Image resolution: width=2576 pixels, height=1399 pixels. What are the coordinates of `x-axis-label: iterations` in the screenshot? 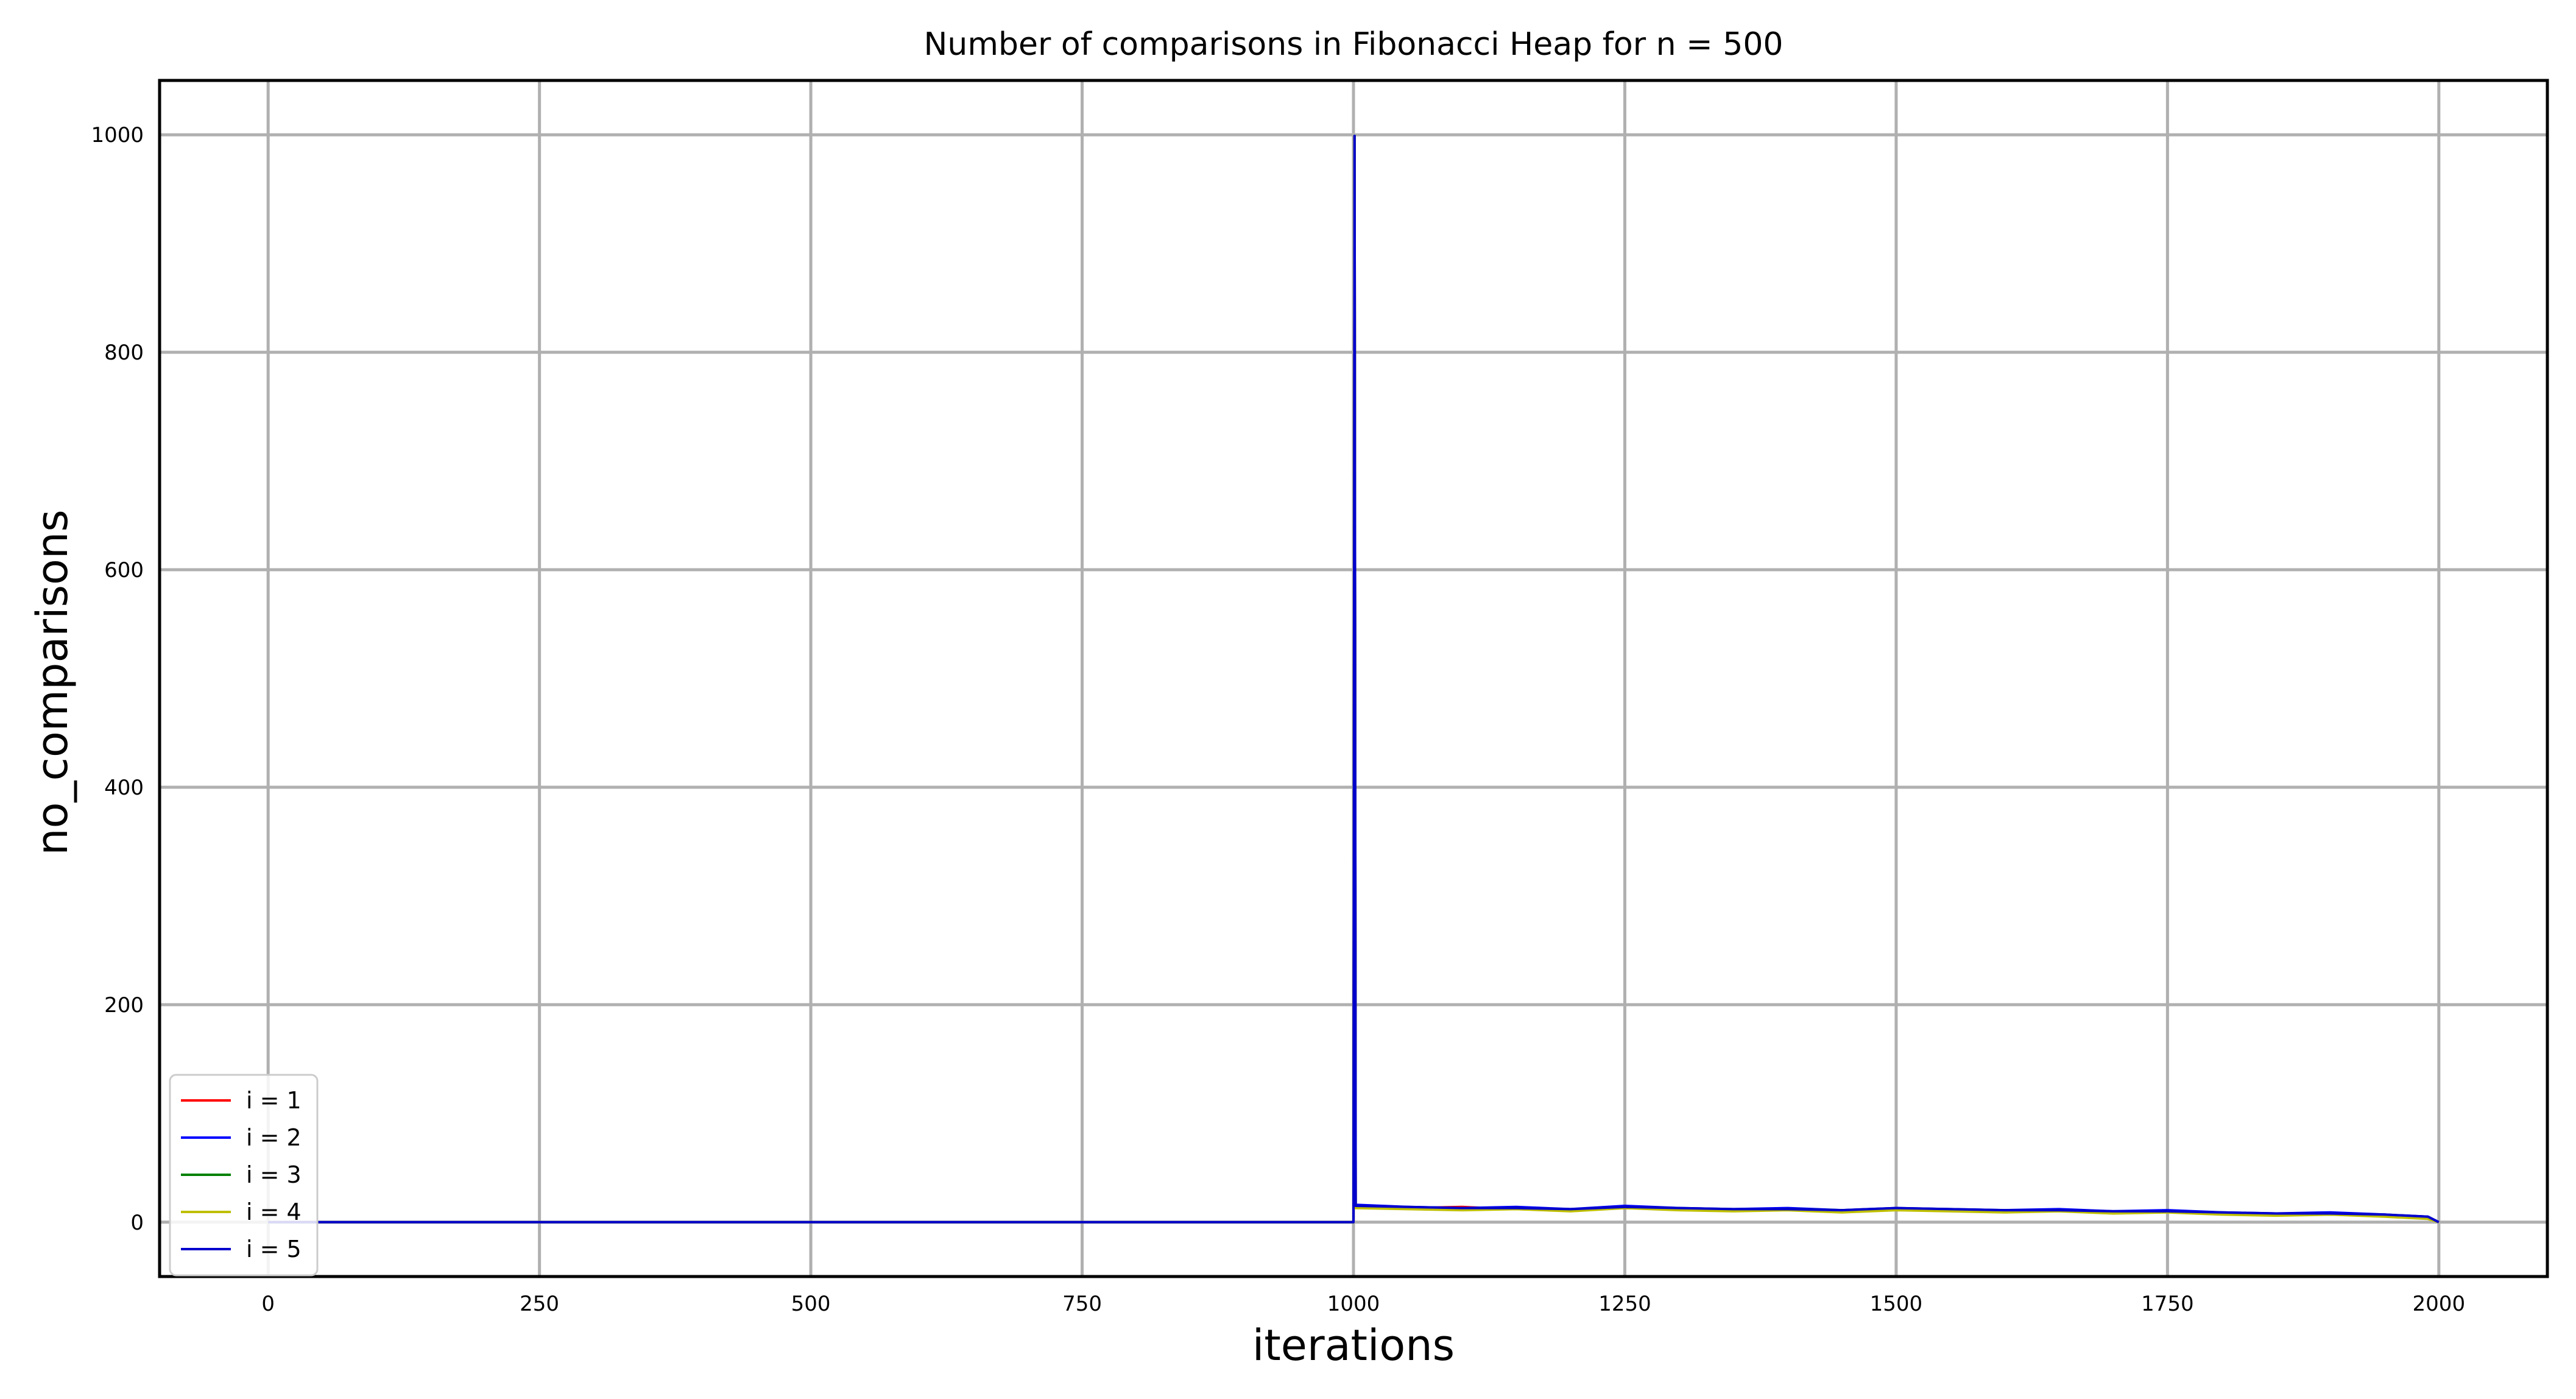 It's located at (1353, 1345).